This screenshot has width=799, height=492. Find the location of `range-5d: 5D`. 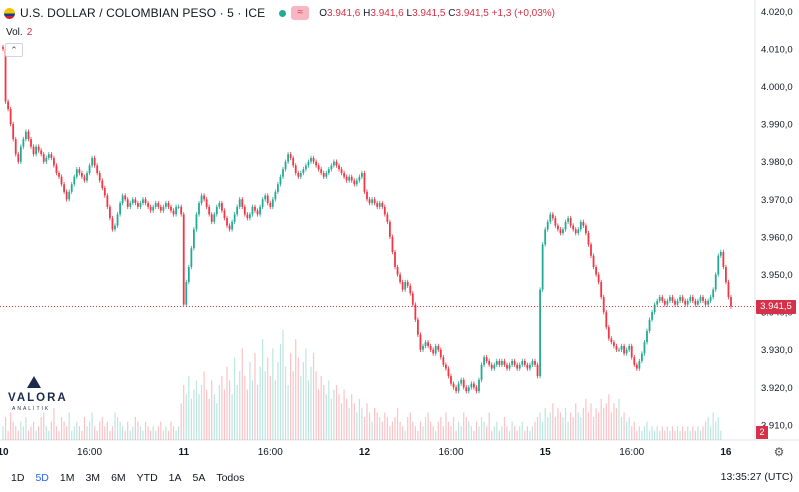

range-5d: 5D is located at coordinates (42, 478).